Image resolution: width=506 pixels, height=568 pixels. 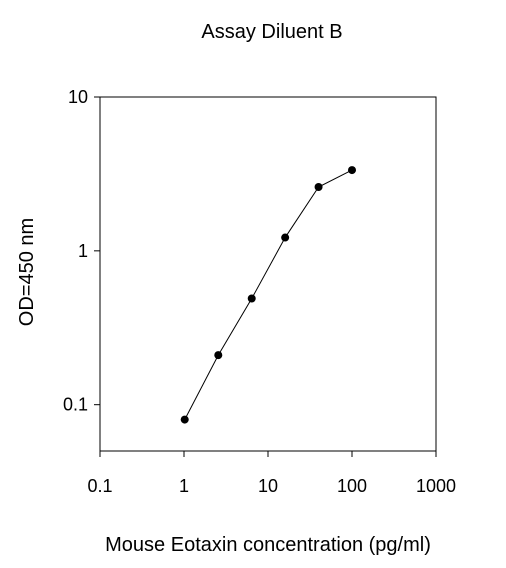 I want to click on x-tick-label: 1, so click(x=184, y=486).